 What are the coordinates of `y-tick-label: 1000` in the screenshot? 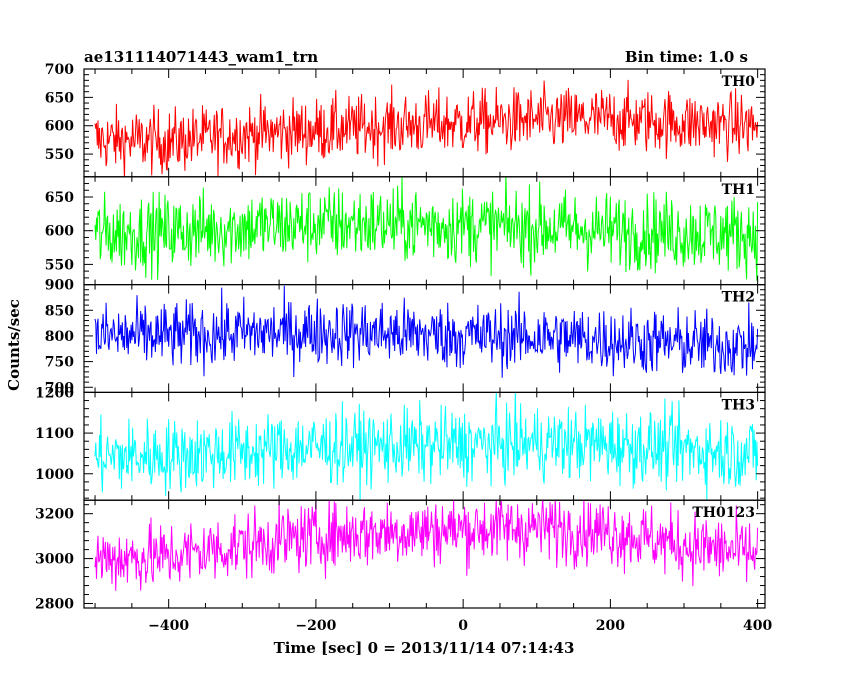 It's located at (54, 475).